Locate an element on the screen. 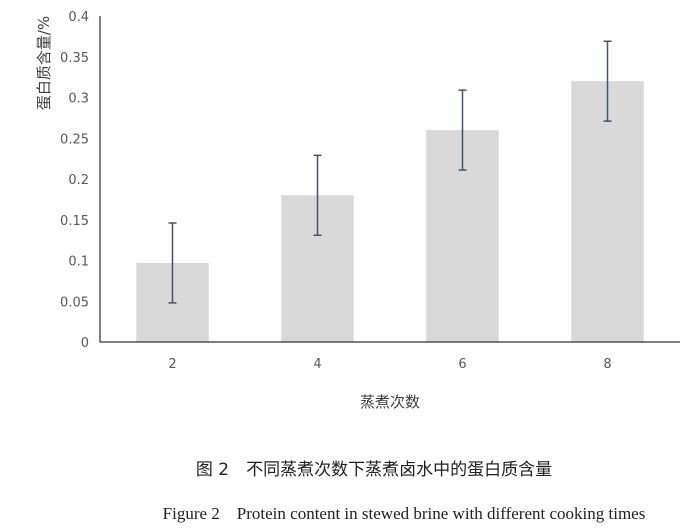 This screenshot has width=688, height=532. y-tick-label: 0.4 is located at coordinates (78, 17).